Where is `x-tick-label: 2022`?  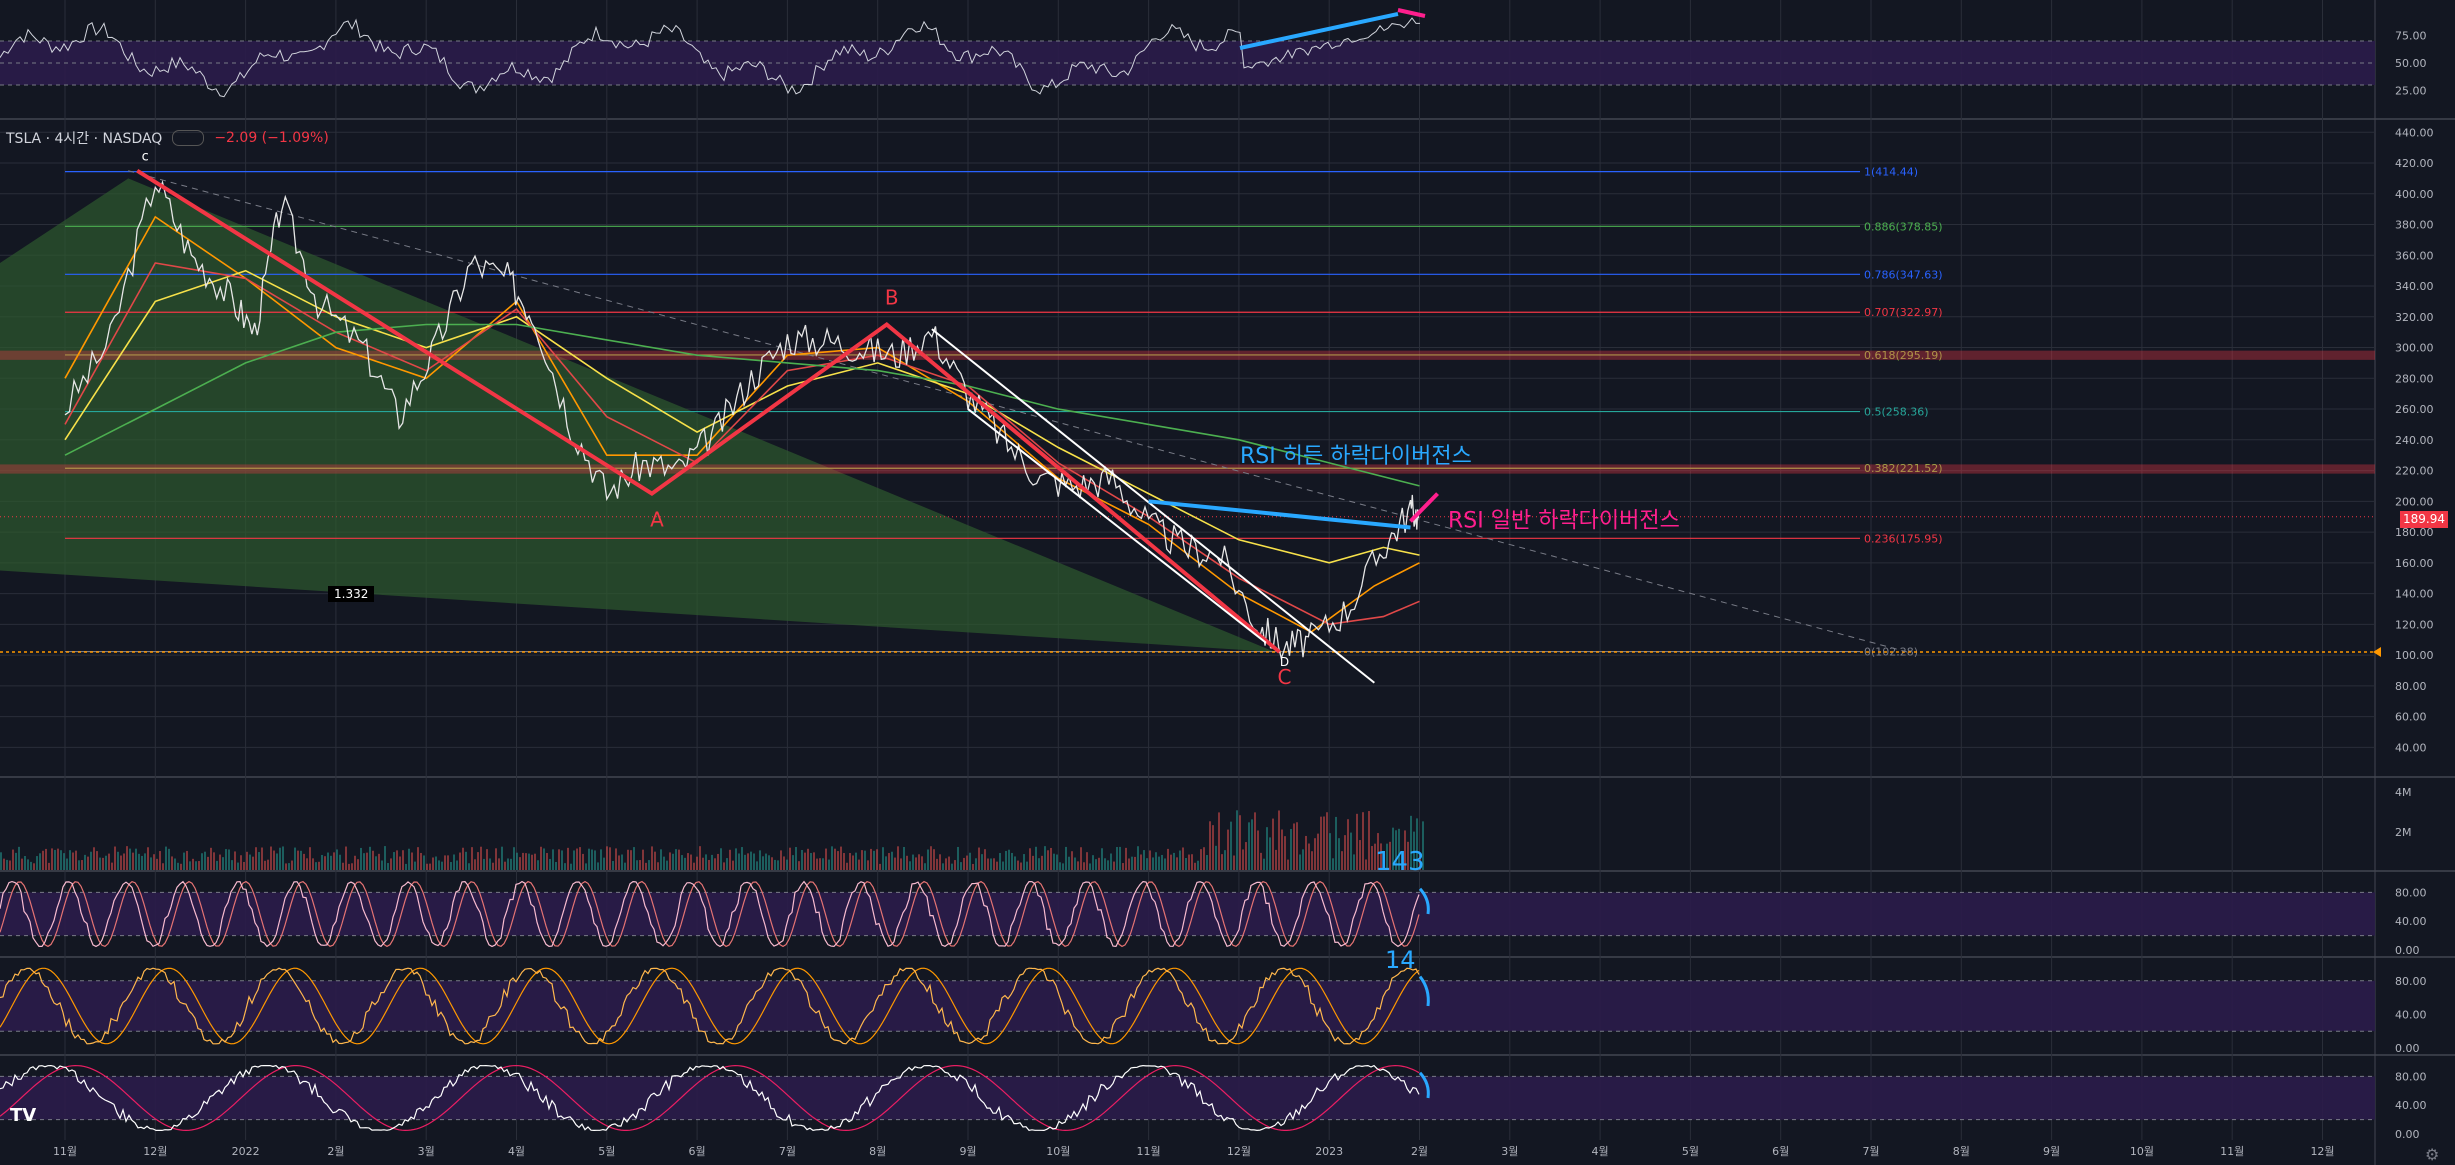 x-tick-label: 2022 is located at coordinates (246, 1151).